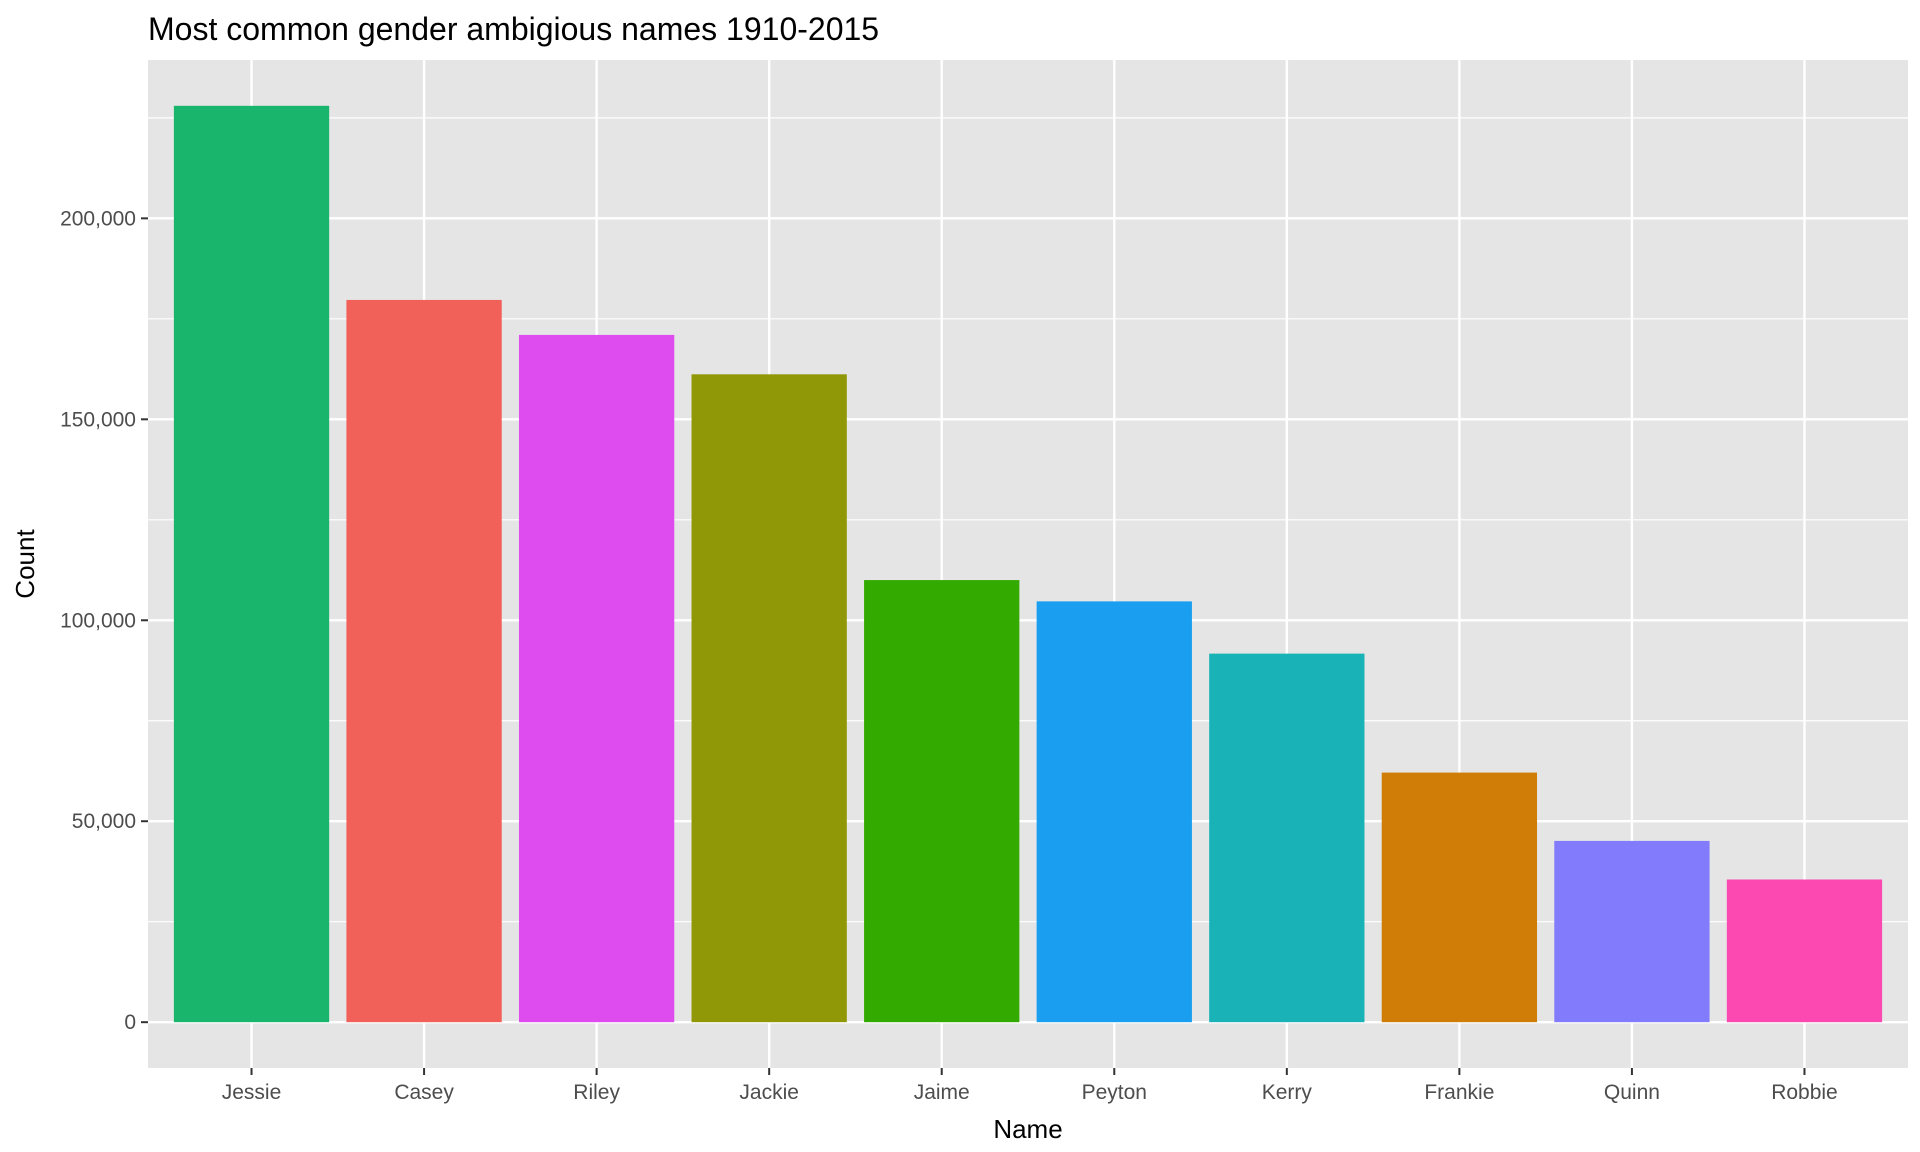 This screenshot has height=1152, width=1920. Describe the element at coordinates (25, 564) in the screenshot. I see `y-axis-title: Count` at that location.